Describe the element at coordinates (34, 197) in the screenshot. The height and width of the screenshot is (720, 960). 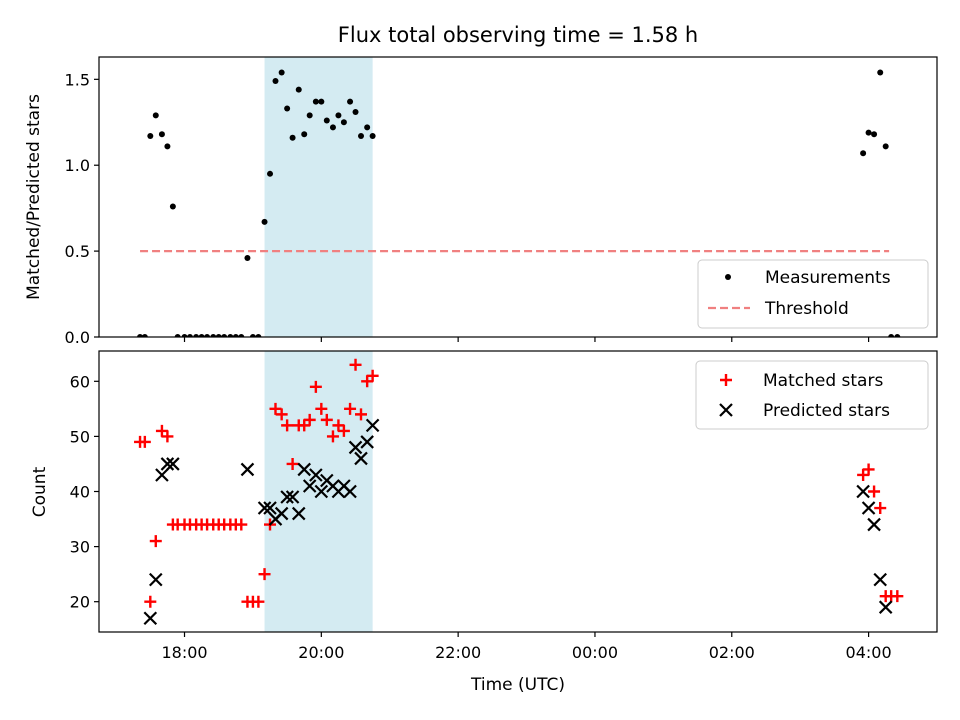
I see `top-y-axis-label: Matched/Predicted stars` at that location.